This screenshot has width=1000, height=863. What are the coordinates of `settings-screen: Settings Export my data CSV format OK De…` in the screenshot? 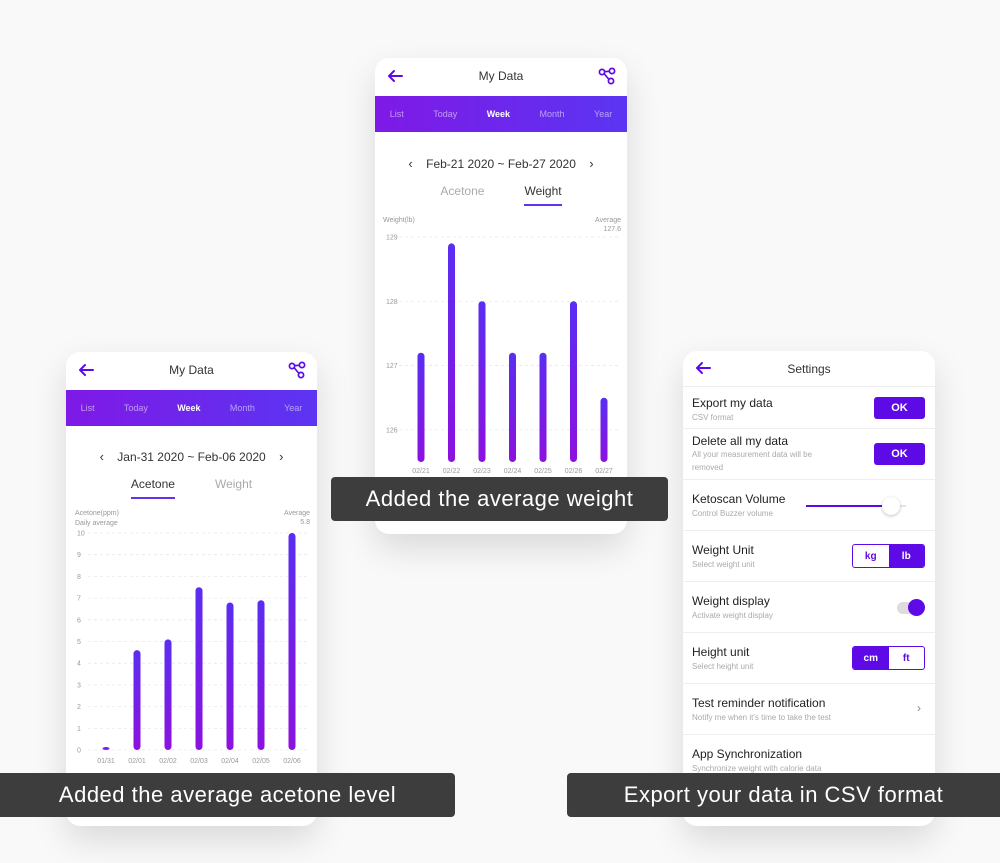 It's located at (809, 588).